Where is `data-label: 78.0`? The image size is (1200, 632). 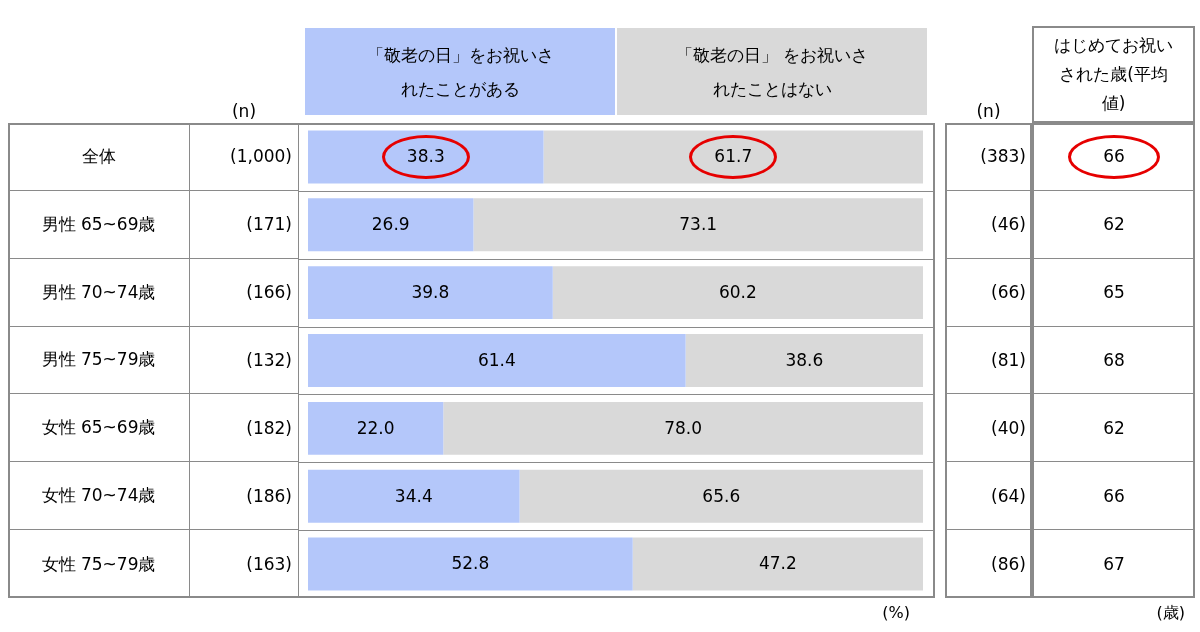 data-label: 78.0 is located at coordinates (683, 427).